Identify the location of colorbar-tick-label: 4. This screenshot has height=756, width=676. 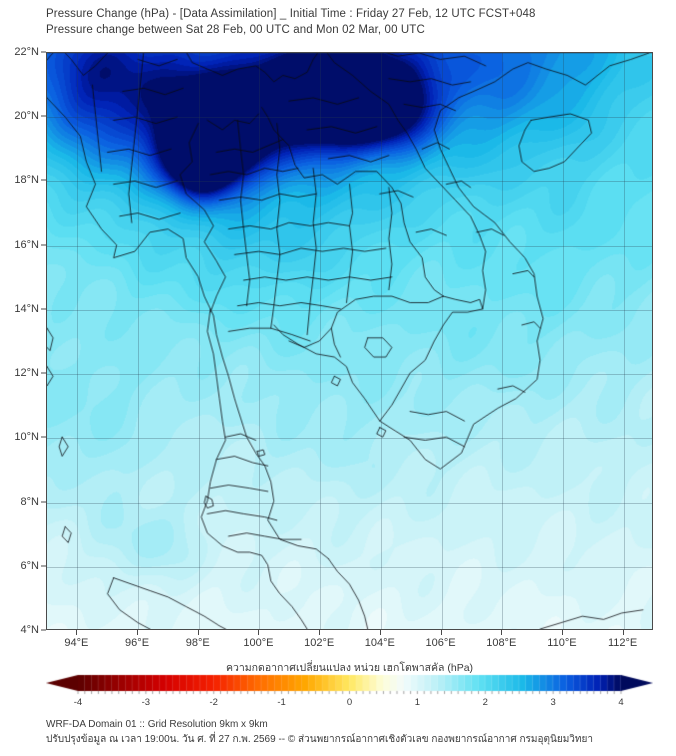
(621, 702).